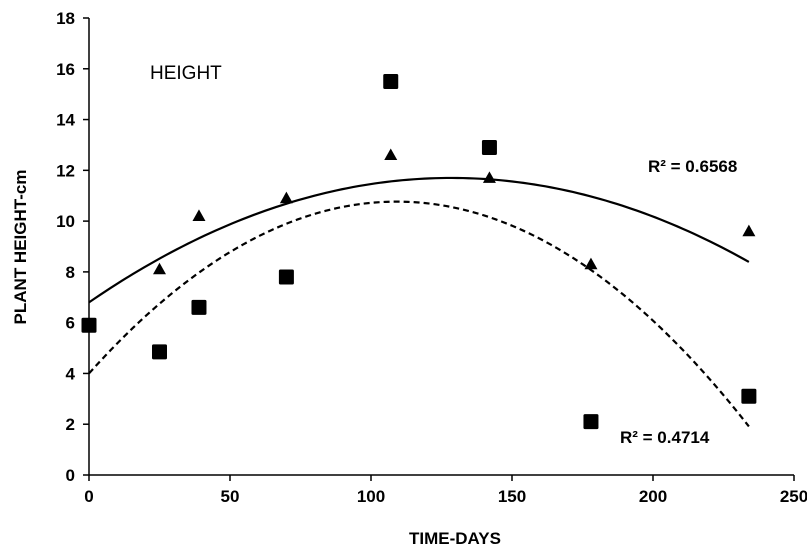 This screenshot has width=807, height=549. I want to click on y-tick-label: 0, so click(70, 475).